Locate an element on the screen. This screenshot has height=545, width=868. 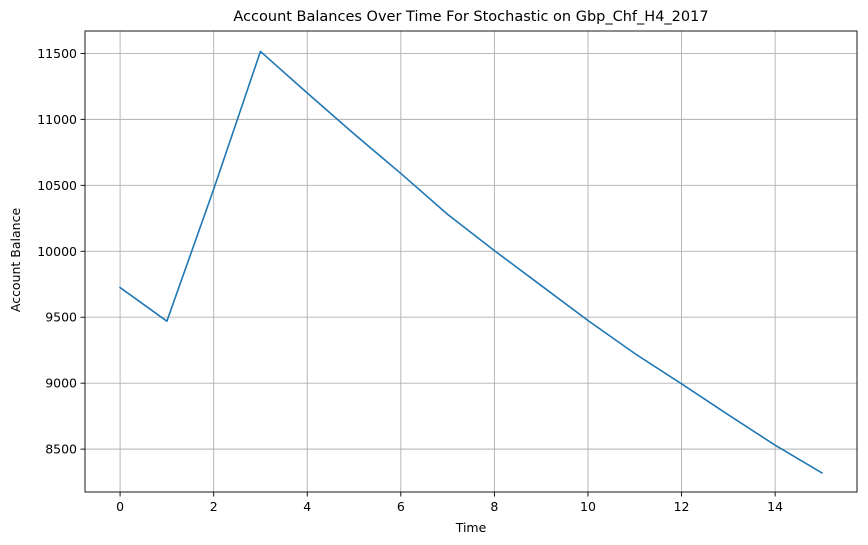
y-tick-label: 9000 is located at coordinates (61, 383).